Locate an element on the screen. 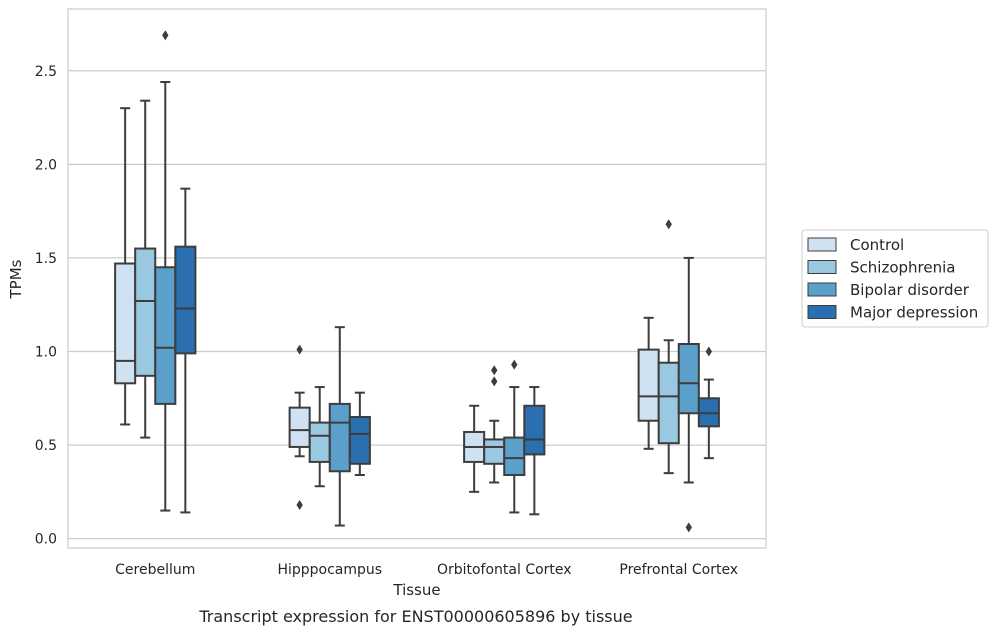 The height and width of the screenshot is (634, 997). y-tick-label: 0.0 is located at coordinates (46, 540).